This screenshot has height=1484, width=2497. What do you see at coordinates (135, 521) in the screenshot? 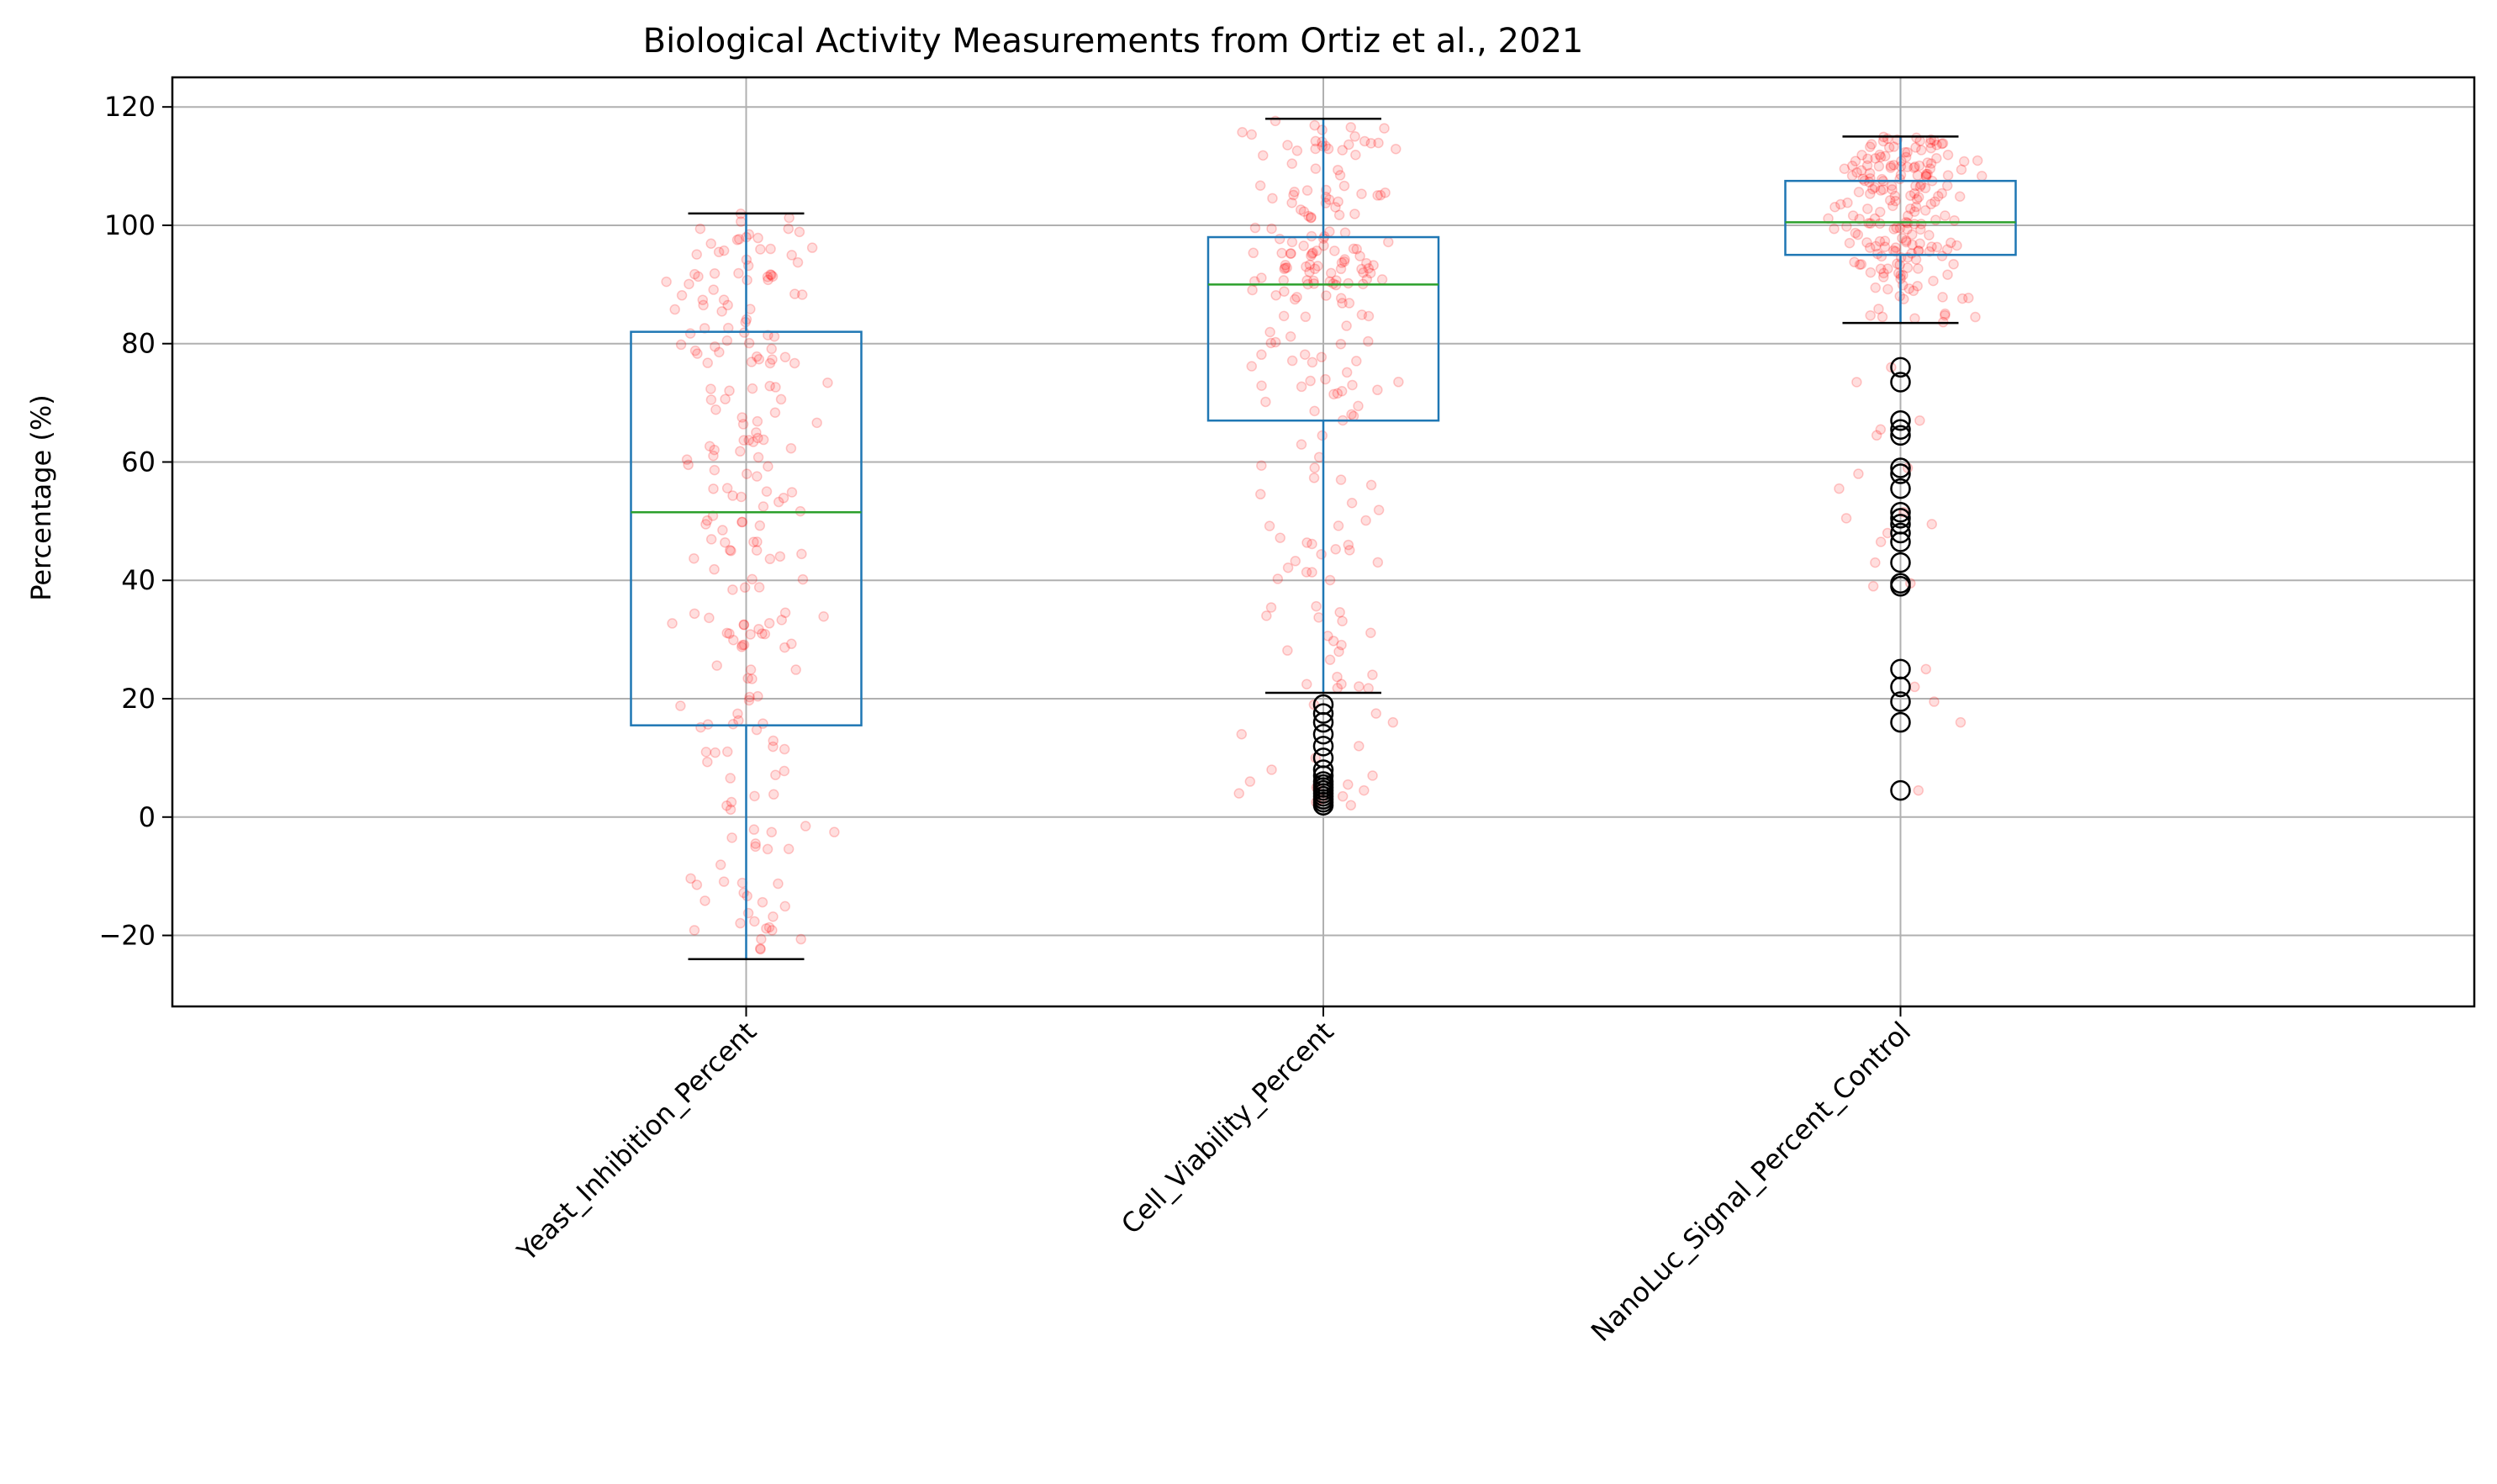
I see `y-axis-ticks: −20 0 20 40 60 80 100 120` at bounding box center [135, 521].